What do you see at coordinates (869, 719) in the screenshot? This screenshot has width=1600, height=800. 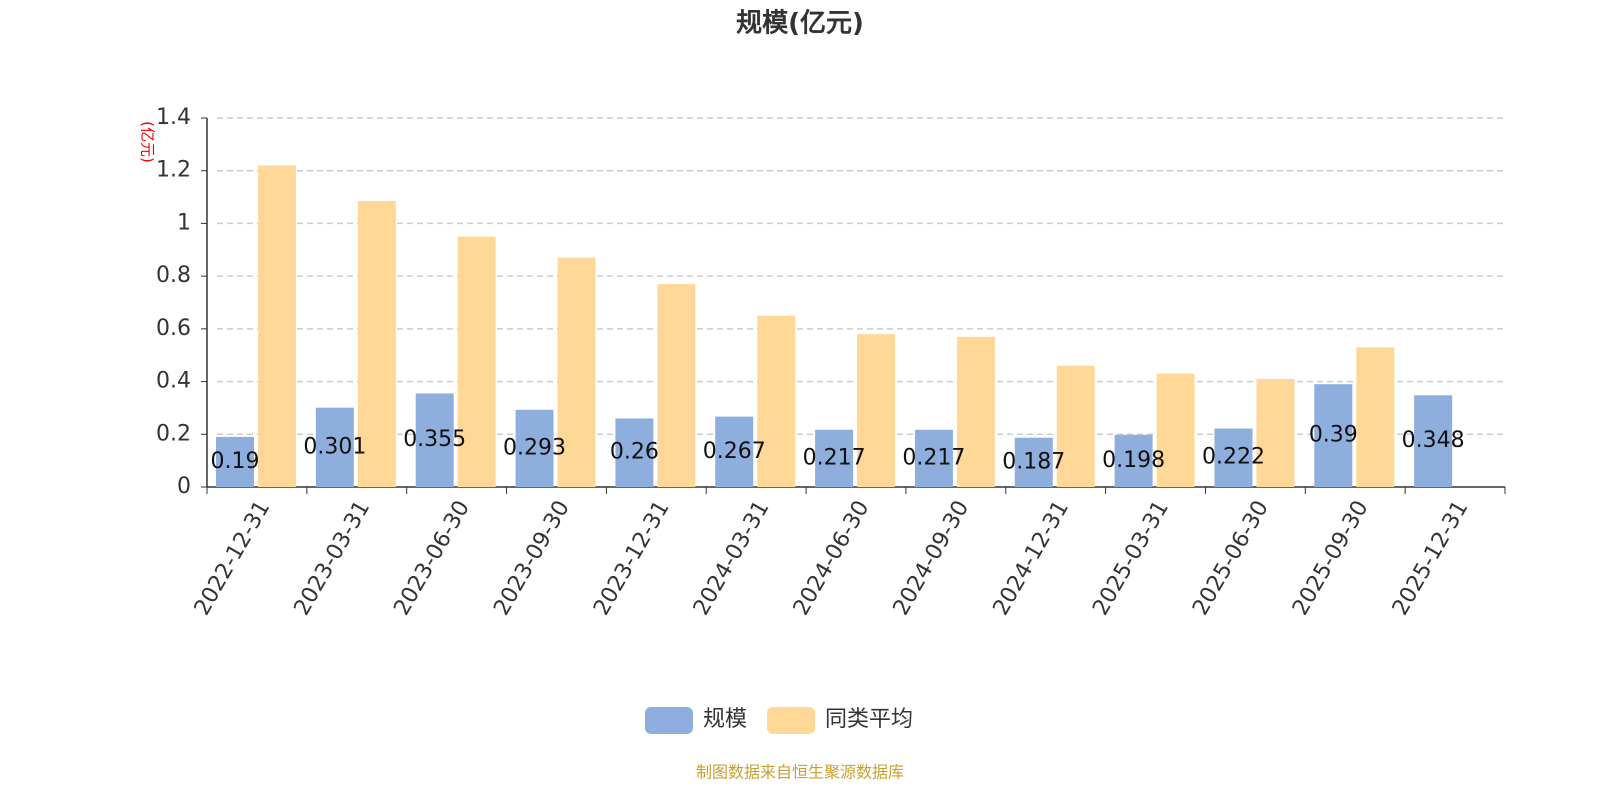 I see `legend-label: 同类平均` at bounding box center [869, 719].